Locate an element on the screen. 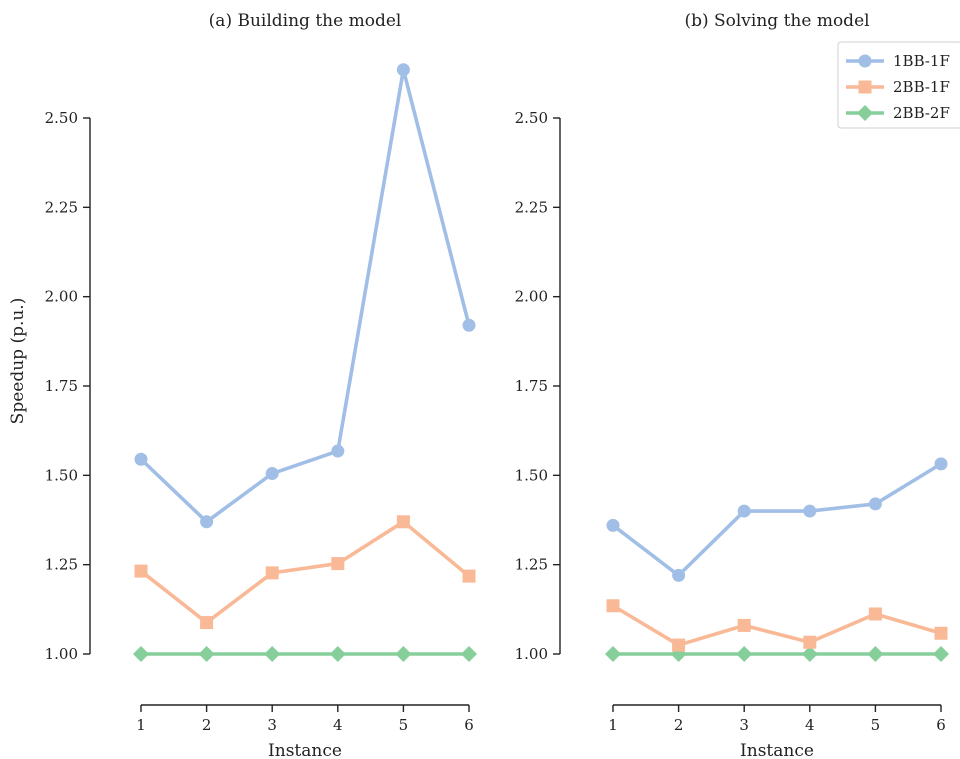  legend-label: 2BB-1F is located at coordinates (921, 87).